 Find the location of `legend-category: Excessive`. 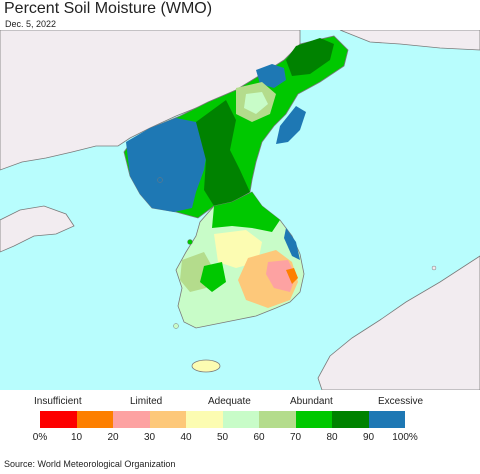

legend-category: Excessive is located at coordinates (401, 401).